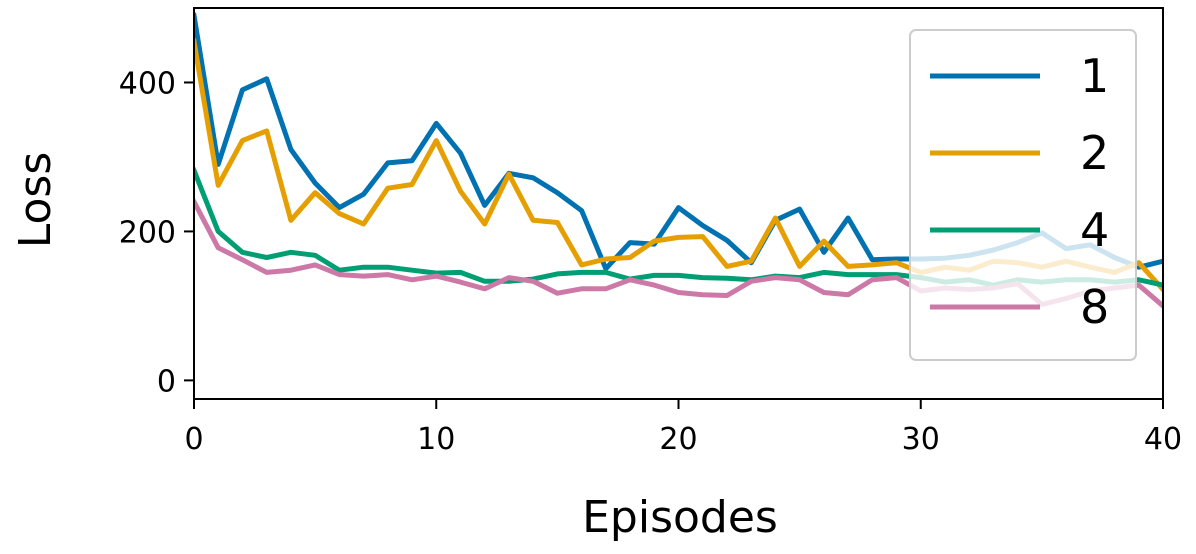 The width and height of the screenshot is (1196, 554). Describe the element at coordinates (166, 381) in the screenshot. I see `y-tick-label-0: 0` at that location.